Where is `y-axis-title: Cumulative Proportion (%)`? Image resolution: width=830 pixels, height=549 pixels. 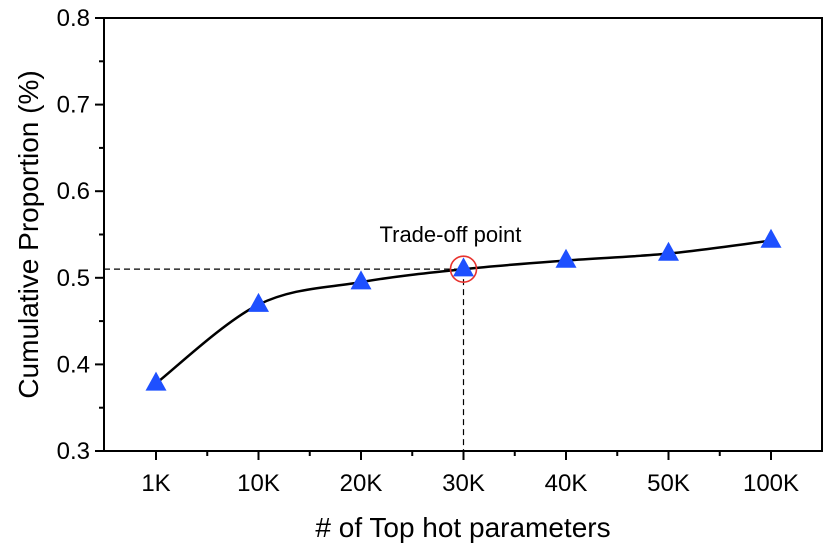
y-axis-title: Cumulative Proportion (%) is located at coordinates (28, 234).